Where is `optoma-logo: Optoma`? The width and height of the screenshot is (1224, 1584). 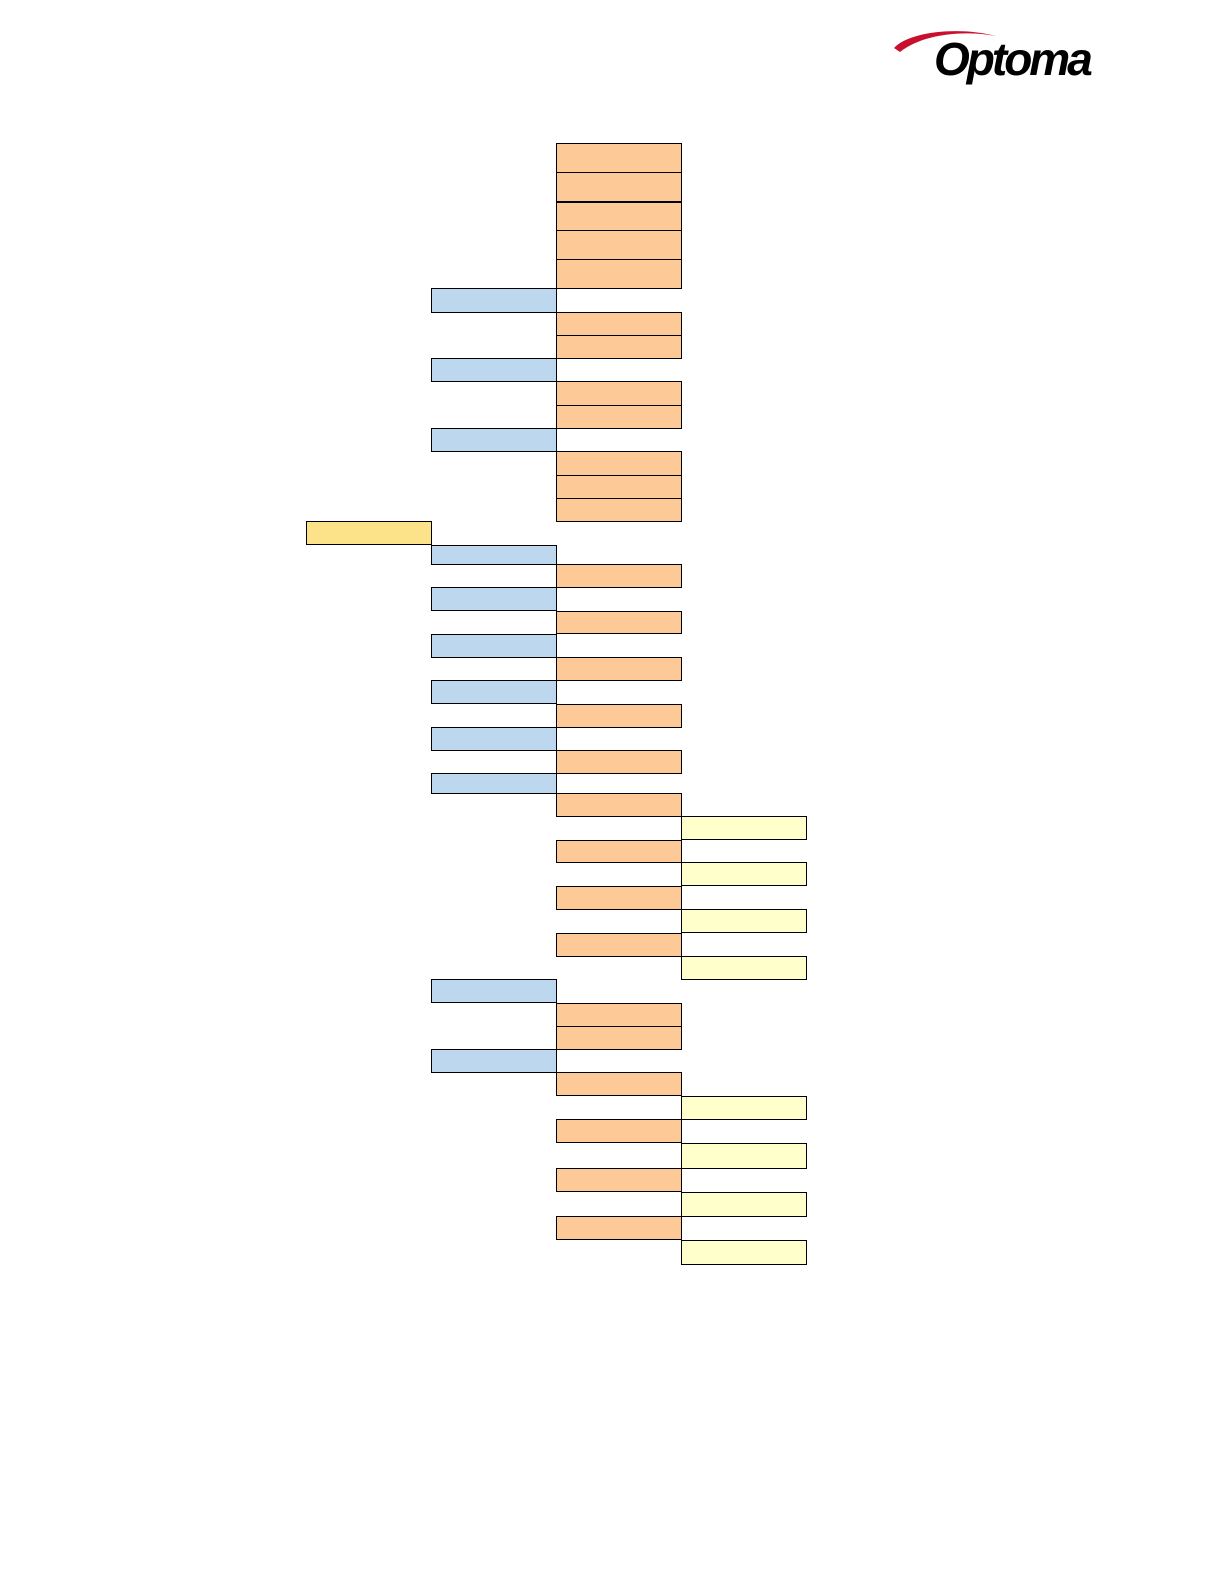
optoma-logo: Optoma is located at coordinates (990, 61).